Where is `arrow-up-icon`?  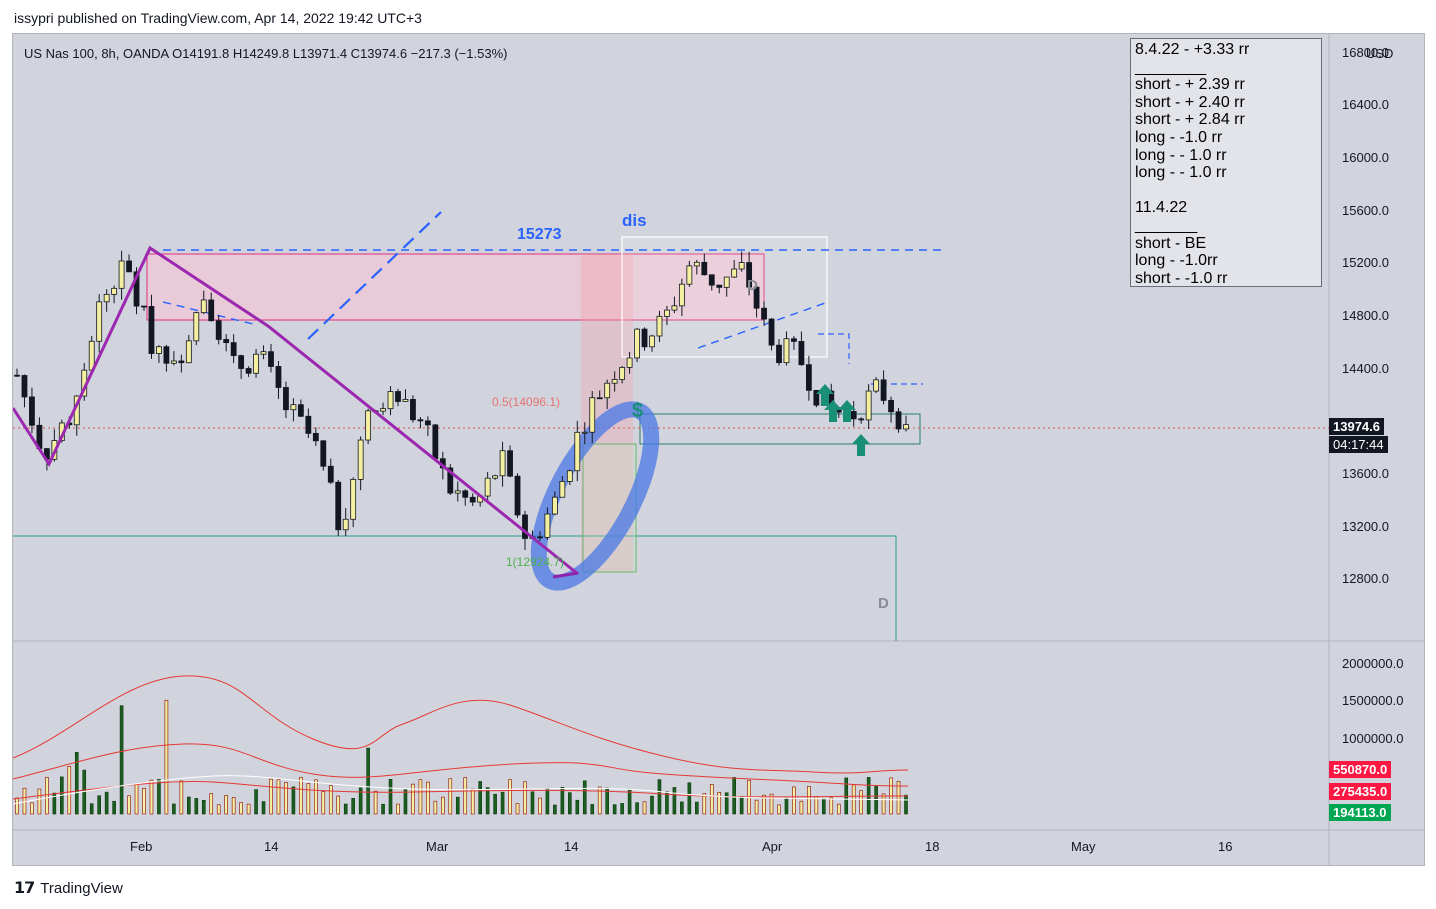
arrow-up-icon is located at coordinates (833, 411).